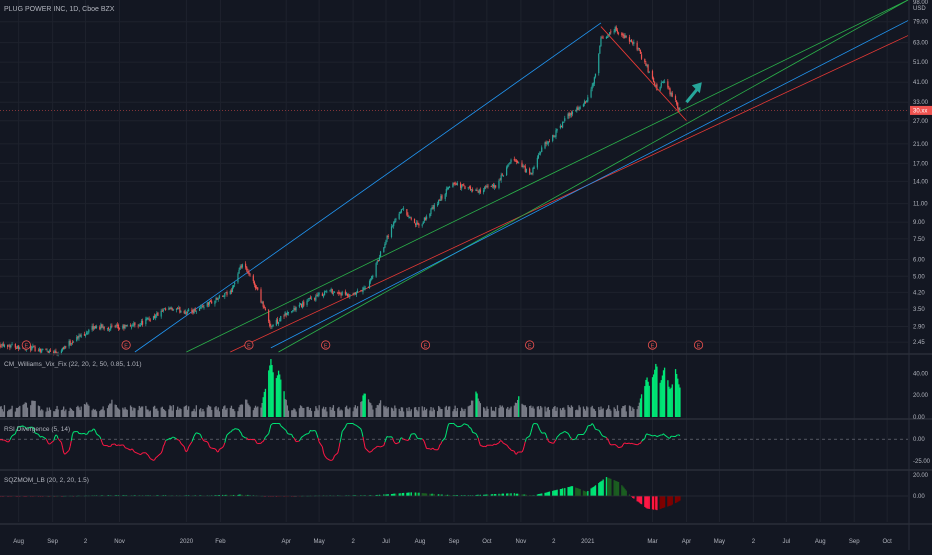 This screenshot has height=555, width=932. Describe the element at coordinates (922, 462) in the screenshot. I see `indicator-tick-label: -25.00` at that location.